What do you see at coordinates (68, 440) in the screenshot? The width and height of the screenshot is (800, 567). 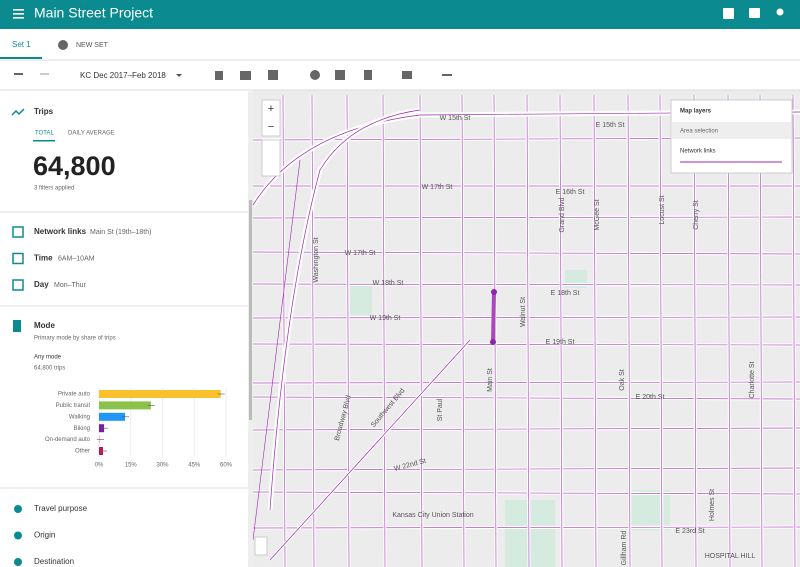 I see `category-label: On-demand auto` at bounding box center [68, 440].